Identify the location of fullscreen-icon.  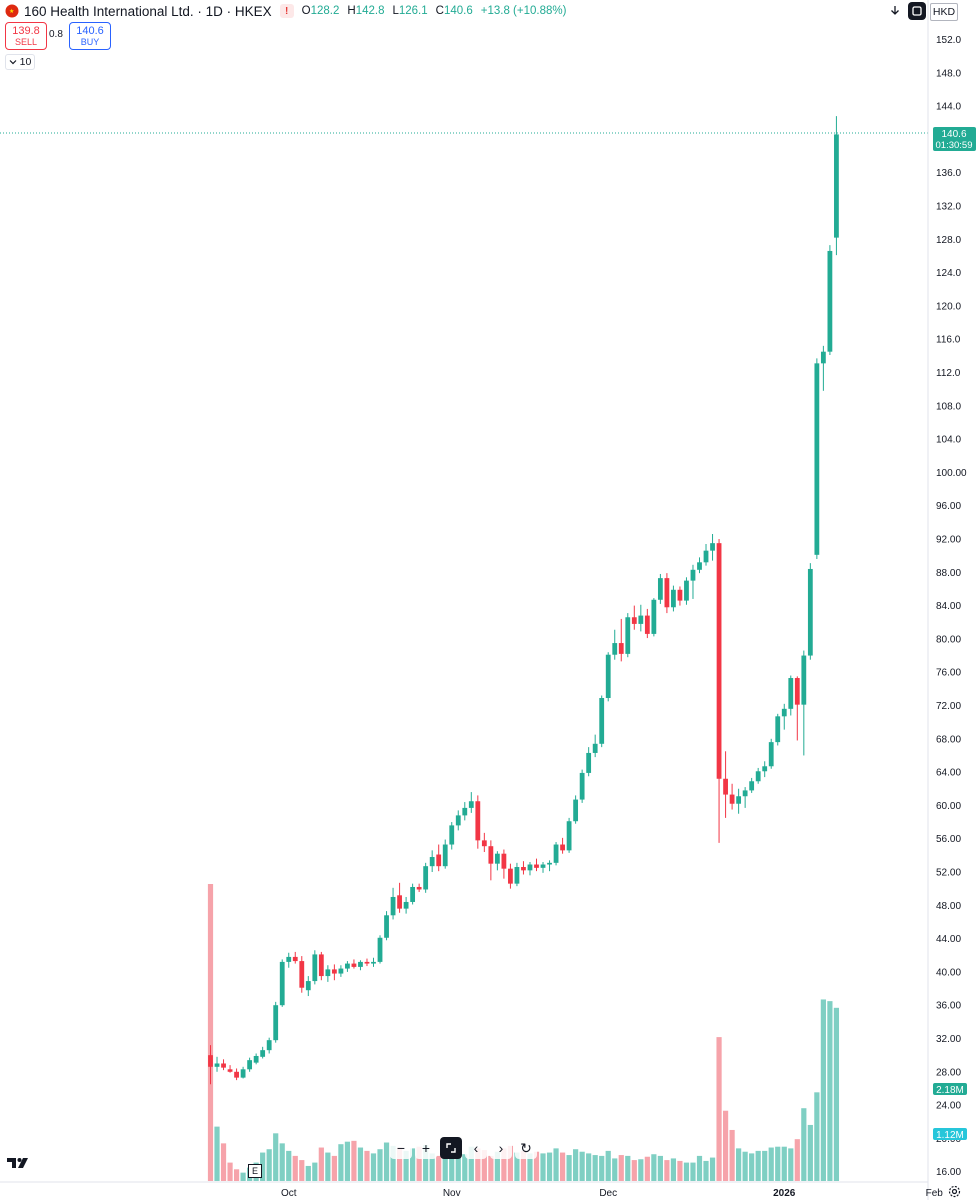
(917, 11).